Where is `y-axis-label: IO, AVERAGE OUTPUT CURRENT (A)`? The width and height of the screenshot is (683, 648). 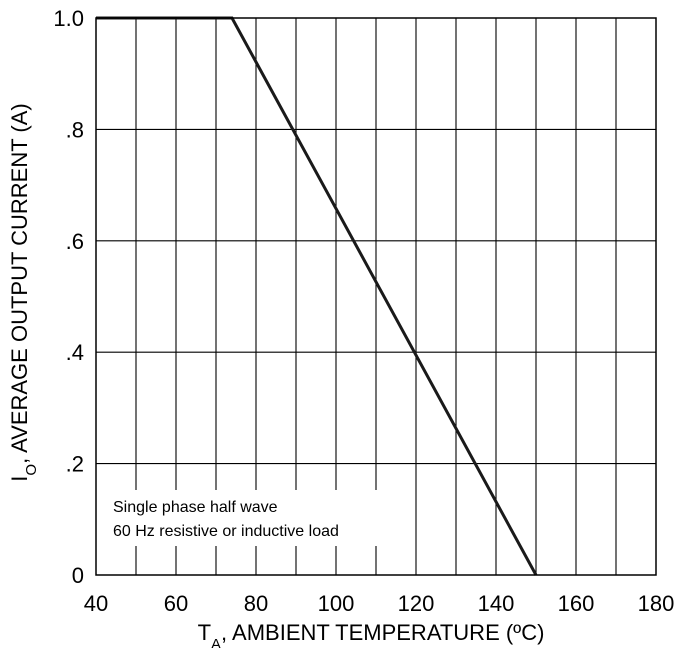 y-axis-label: IO, AVERAGE OUTPUT CURRENT (A) is located at coordinates (23, 292).